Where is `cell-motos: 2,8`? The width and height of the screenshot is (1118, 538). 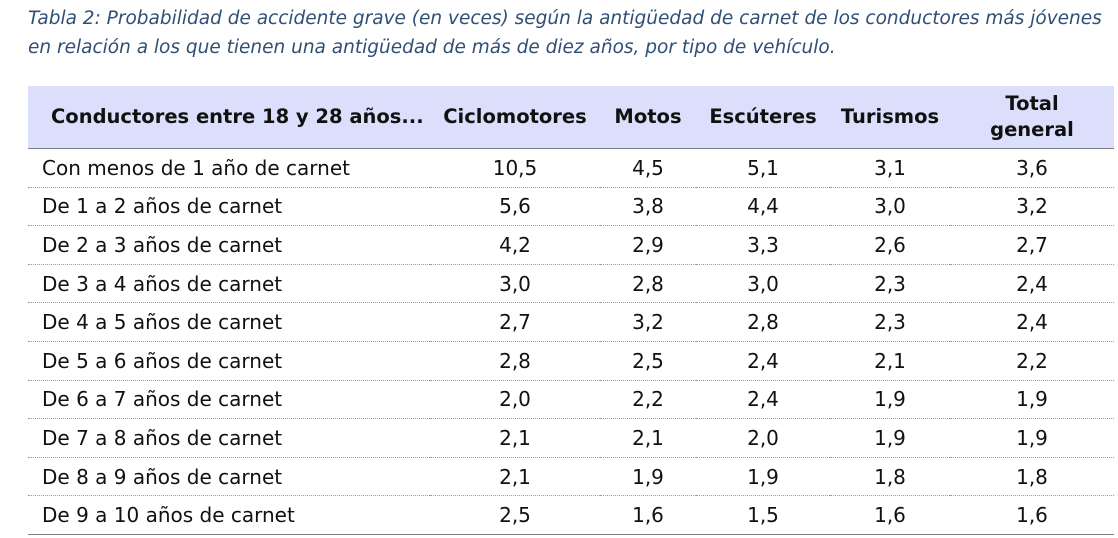 cell-motos: 2,8 is located at coordinates (648, 283).